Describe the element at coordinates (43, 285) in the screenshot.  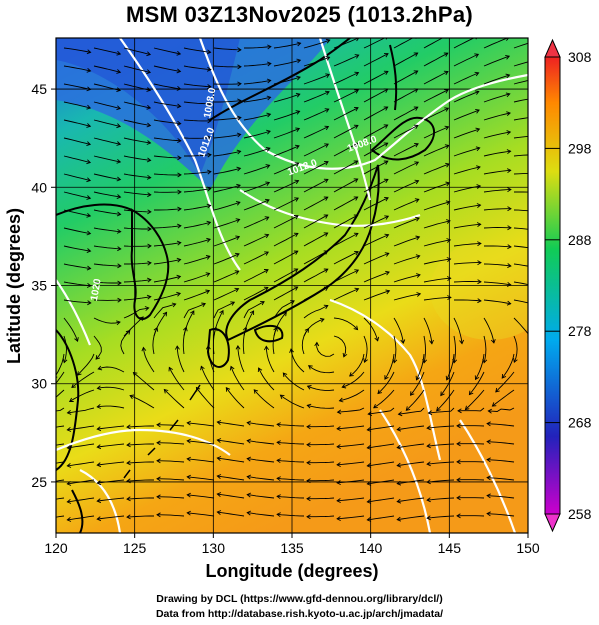
I see `y-axis-ticks: 25 30 35 40 45` at that location.